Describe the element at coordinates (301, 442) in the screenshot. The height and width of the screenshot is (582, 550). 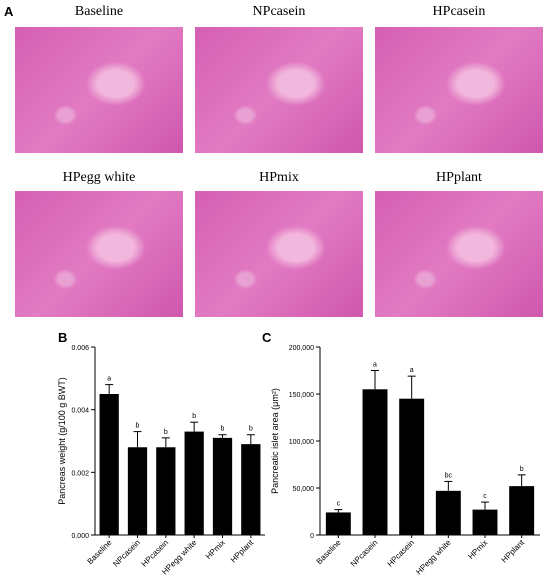
I see `y-tick-label: 100,000` at that location.